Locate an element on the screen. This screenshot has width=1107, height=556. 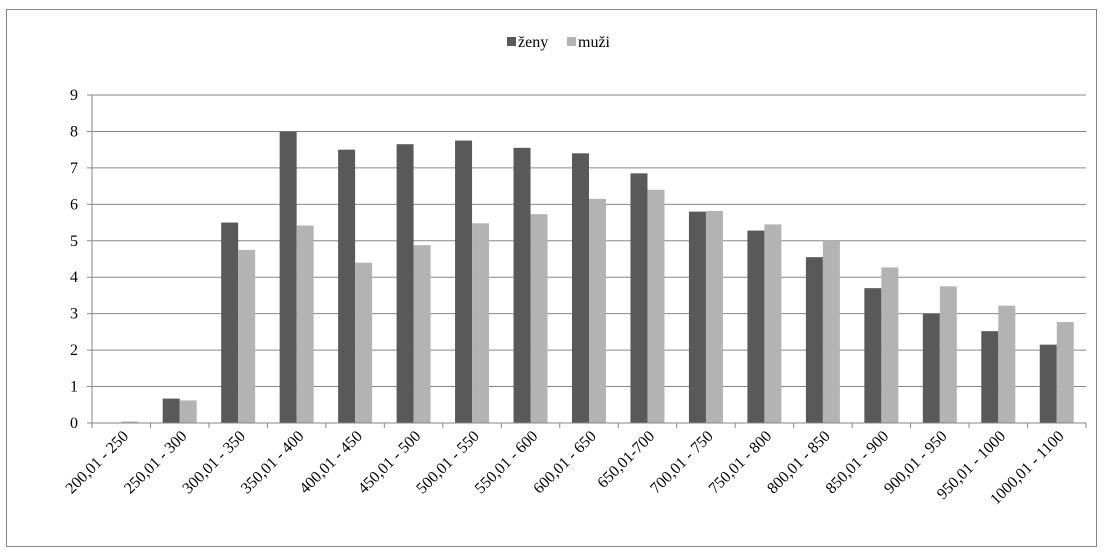
legend-label: ženy is located at coordinates (533, 42).